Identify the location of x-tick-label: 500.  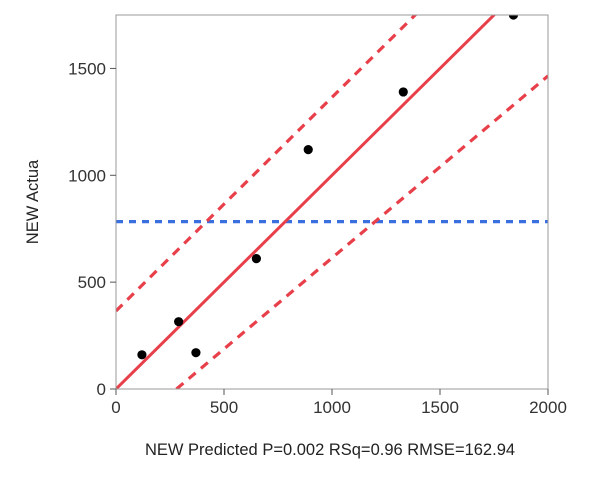
(224, 407).